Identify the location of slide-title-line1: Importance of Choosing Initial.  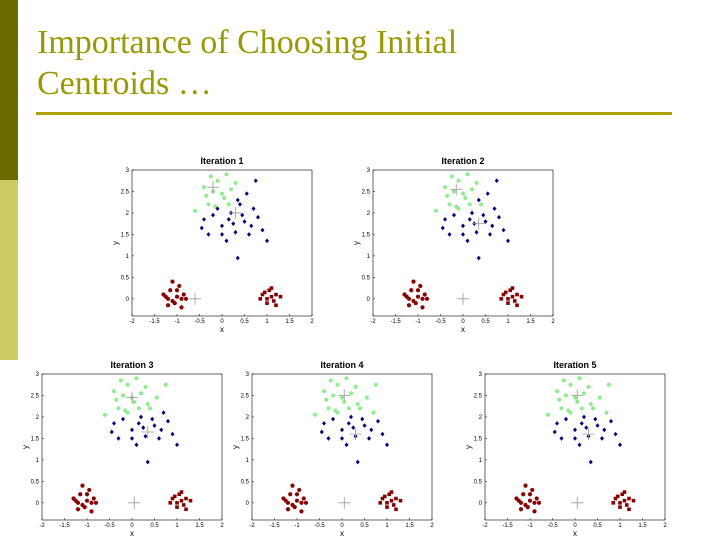
(247, 42).